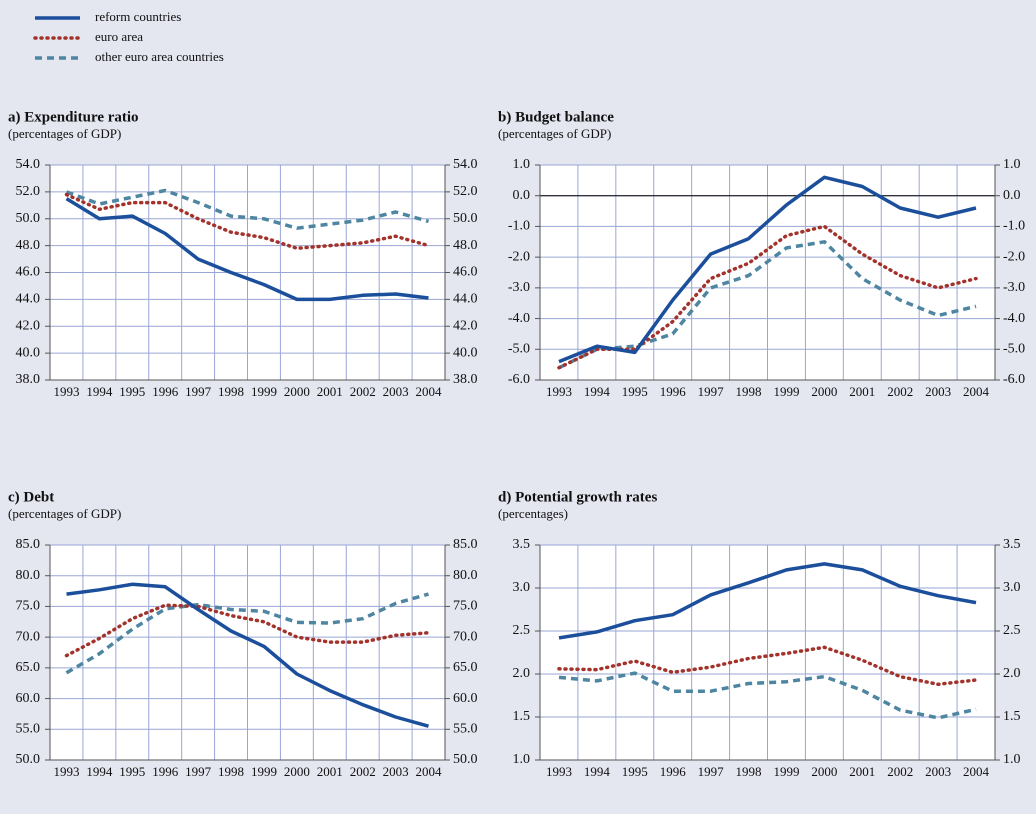 The width and height of the screenshot is (1036, 814). What do you see at coordinates (28, 636) in the screenshot?
I see `y-tick-label: 70.0` at bounding box center [28, 636].